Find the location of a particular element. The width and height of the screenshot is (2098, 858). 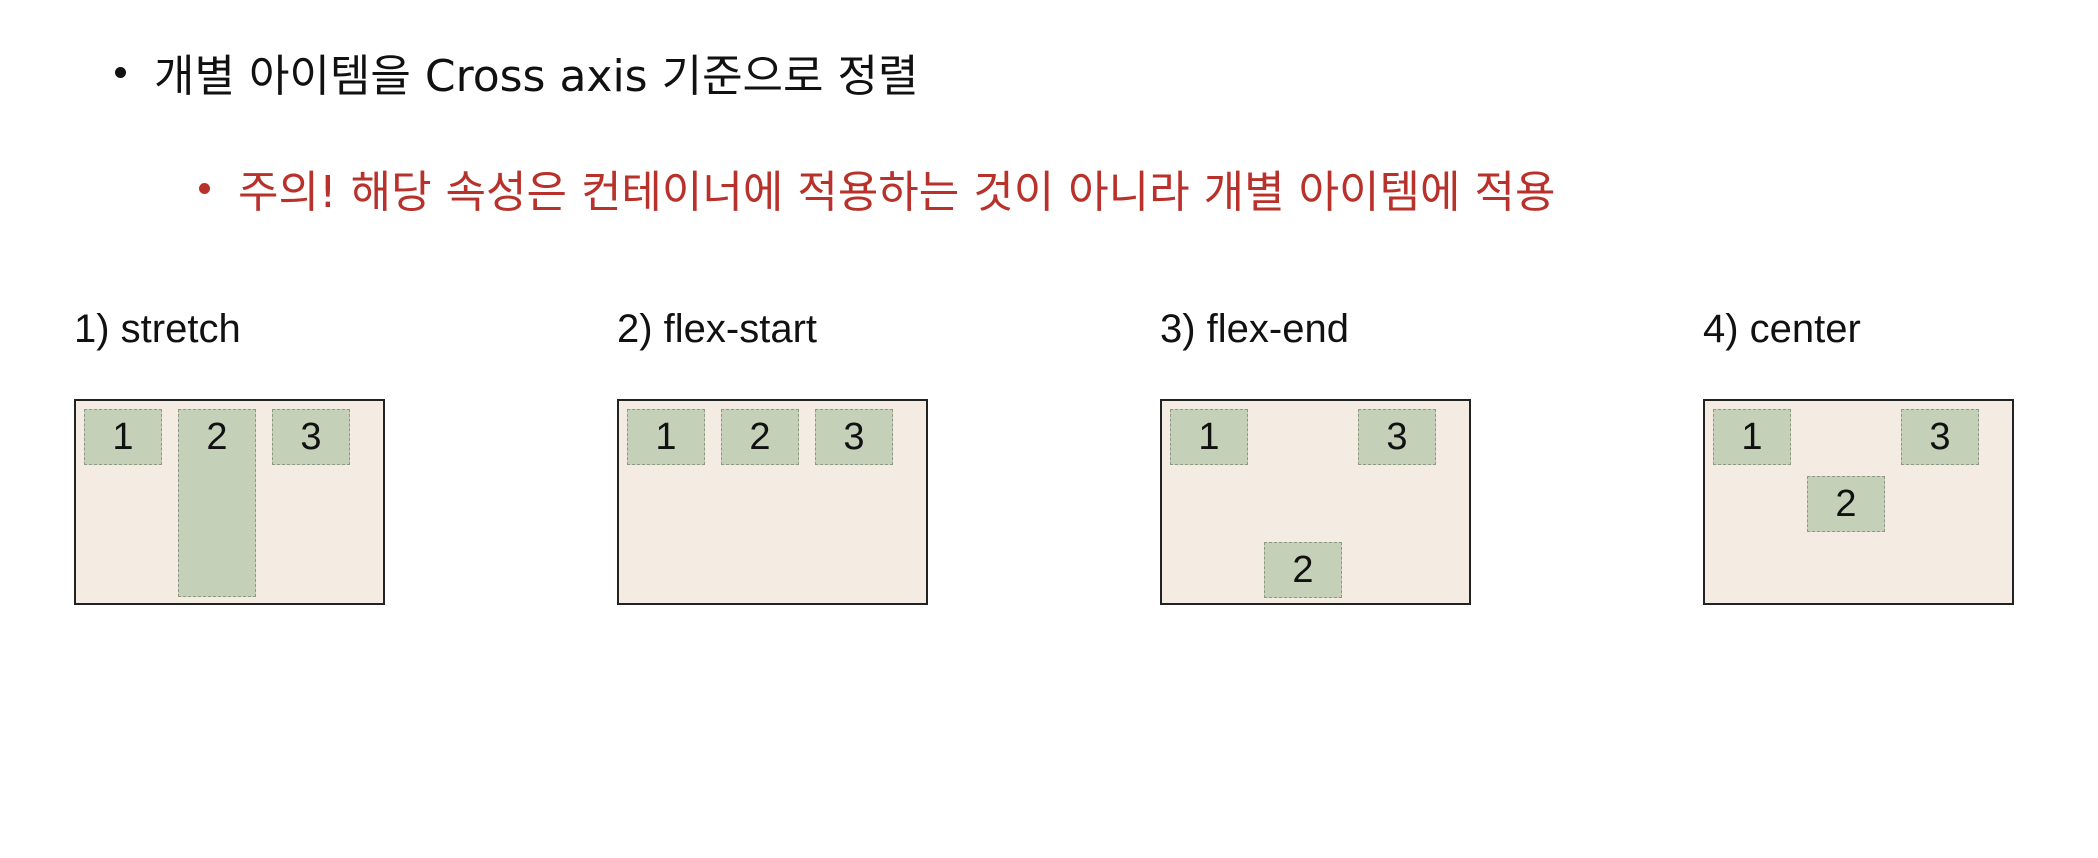

note-bullet: 주의! 해당 속성은 컨테이너에 적용하는 것이 아니라 개별 아이템에 적용 is located at coordinates (877, 188).